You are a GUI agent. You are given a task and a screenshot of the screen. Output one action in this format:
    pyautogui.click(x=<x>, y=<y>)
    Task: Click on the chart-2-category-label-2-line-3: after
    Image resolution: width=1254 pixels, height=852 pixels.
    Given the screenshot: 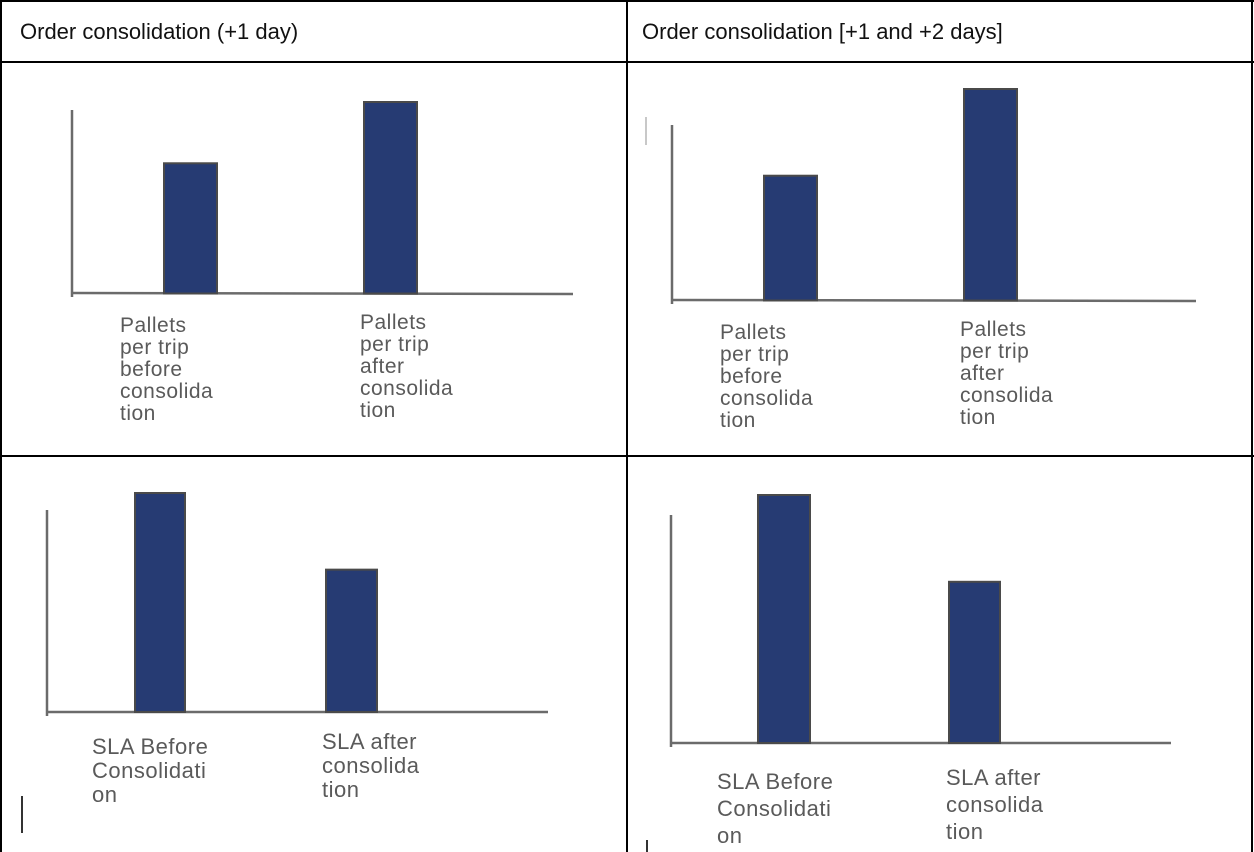 What is the action you would take?
    pyautogui.click(x=982, y=373)
    